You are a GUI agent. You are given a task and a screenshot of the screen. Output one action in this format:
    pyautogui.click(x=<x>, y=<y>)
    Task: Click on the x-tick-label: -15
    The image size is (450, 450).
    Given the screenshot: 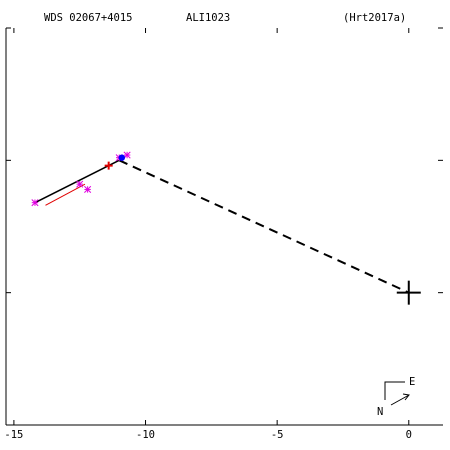 What is the action you would take?
    pyautogui.click(x=13, y=435)
    